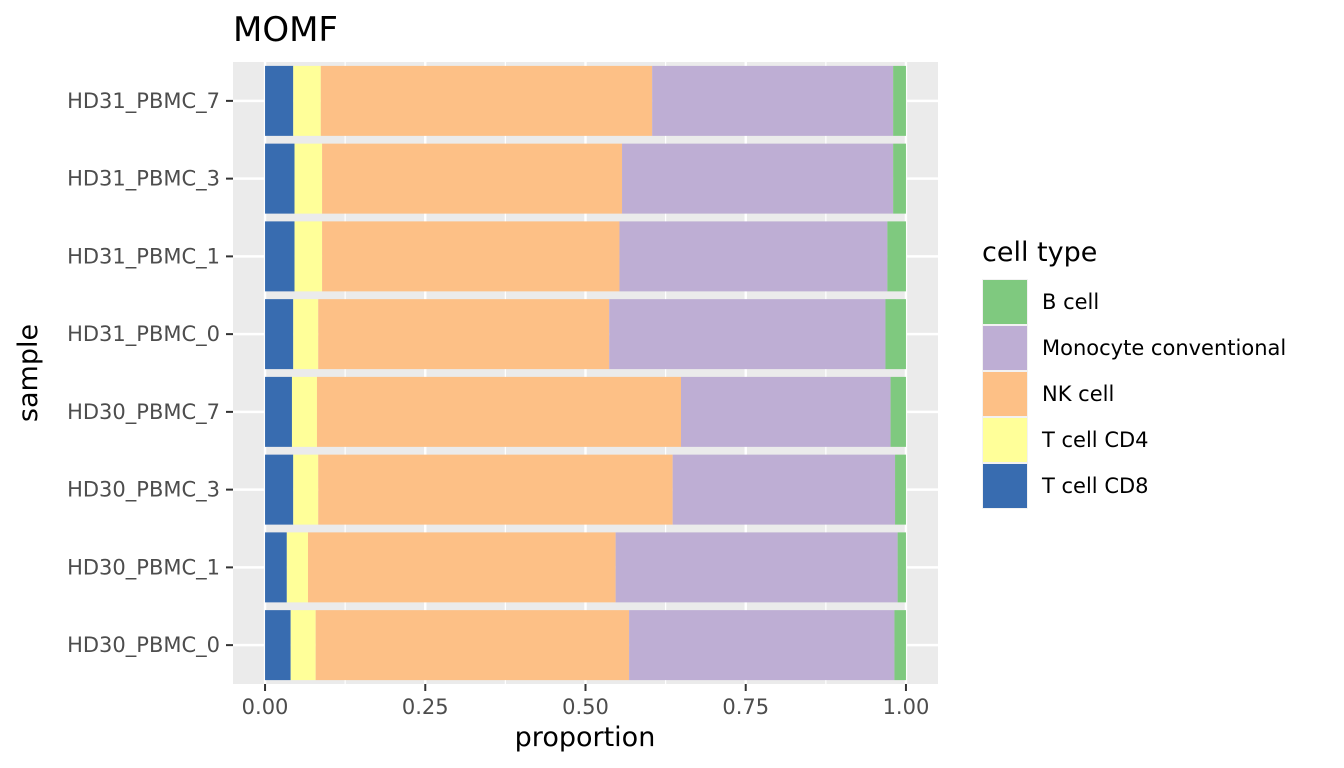 This screenshot has height=768, width=1344. Describe the element at coordinates (1039, 252) in the screenshot. I see `legend-title: cell type` at that location.